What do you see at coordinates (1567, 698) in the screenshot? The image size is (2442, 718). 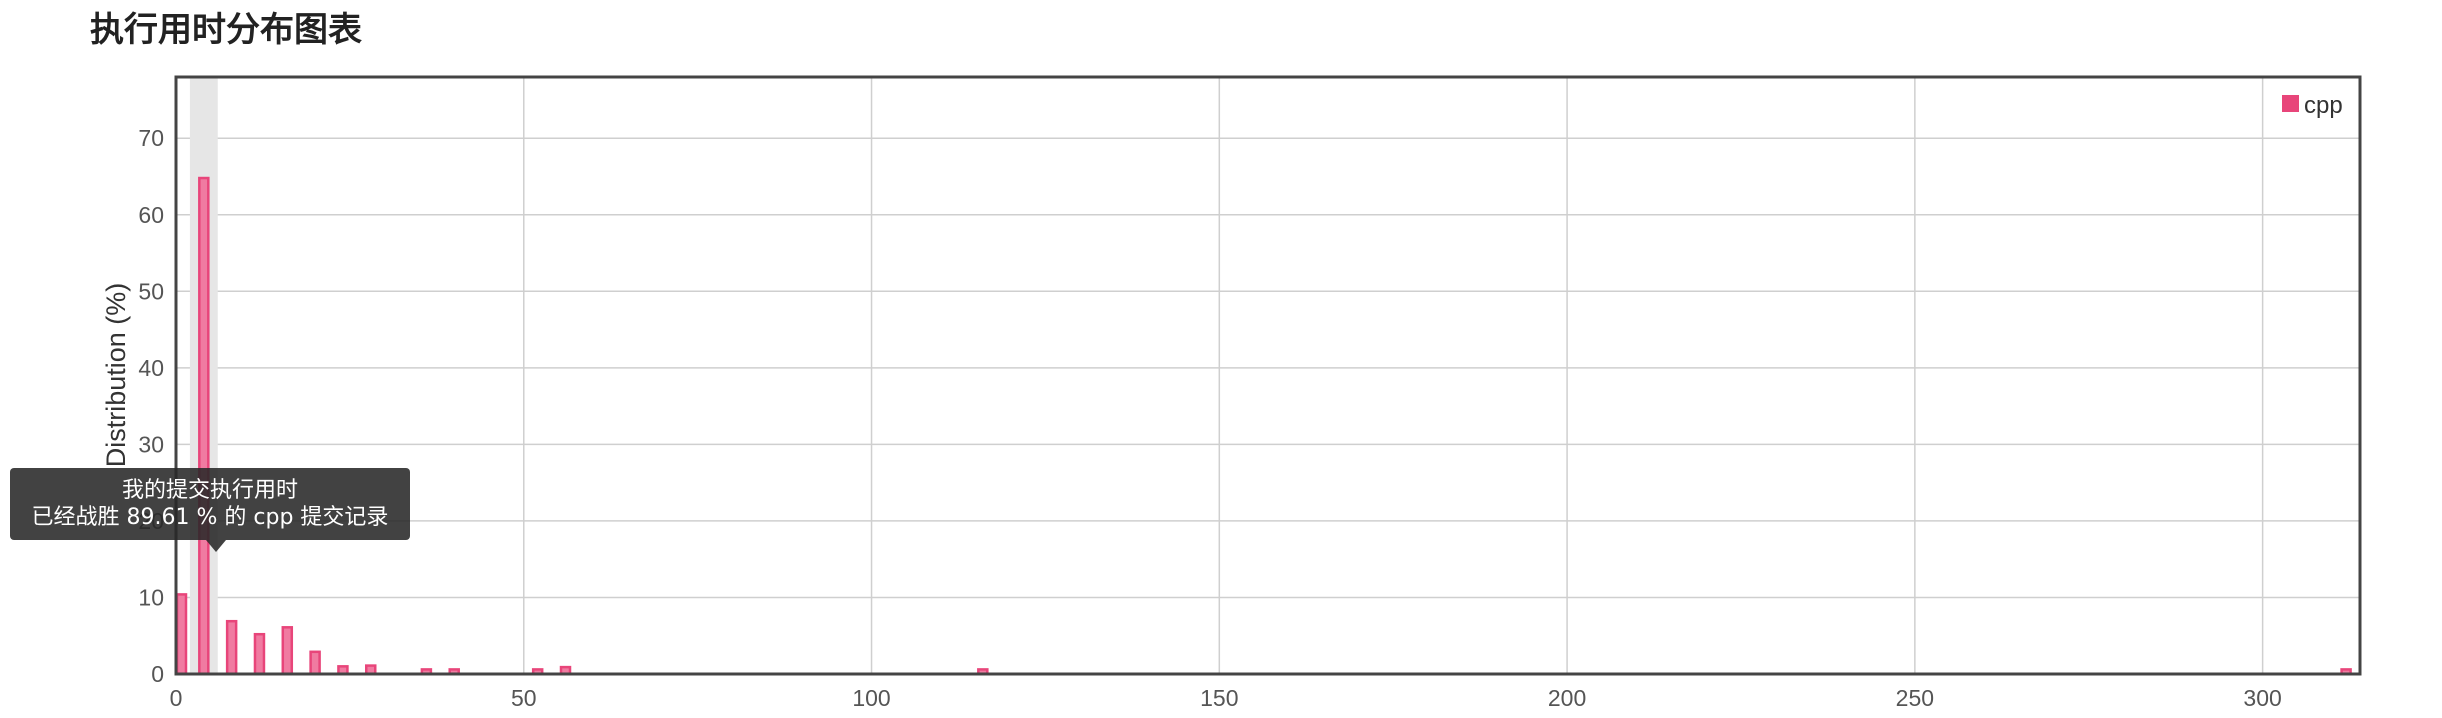 I see `x-tick-label-4: 200` at bounding box center [1567, 698].